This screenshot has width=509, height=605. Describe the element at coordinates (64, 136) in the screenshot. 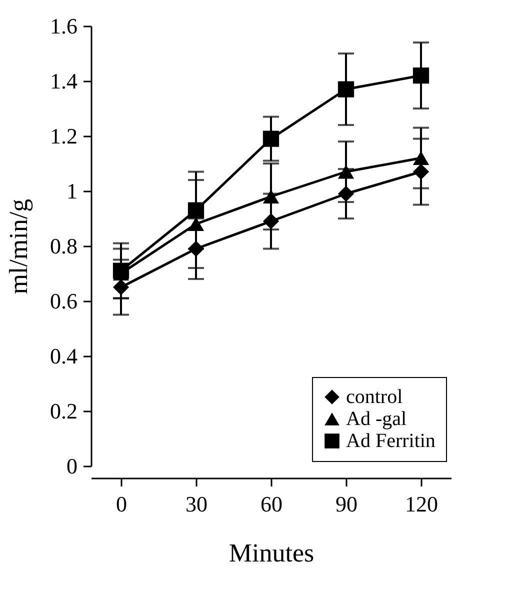

I see `y-tick-label: 1.2` at that location.